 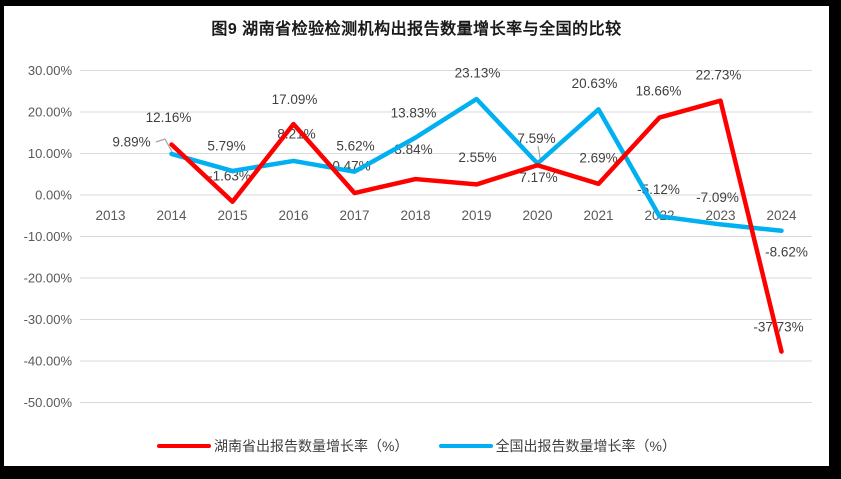 I want to click on leader-lines, so click(x=348, y=148).